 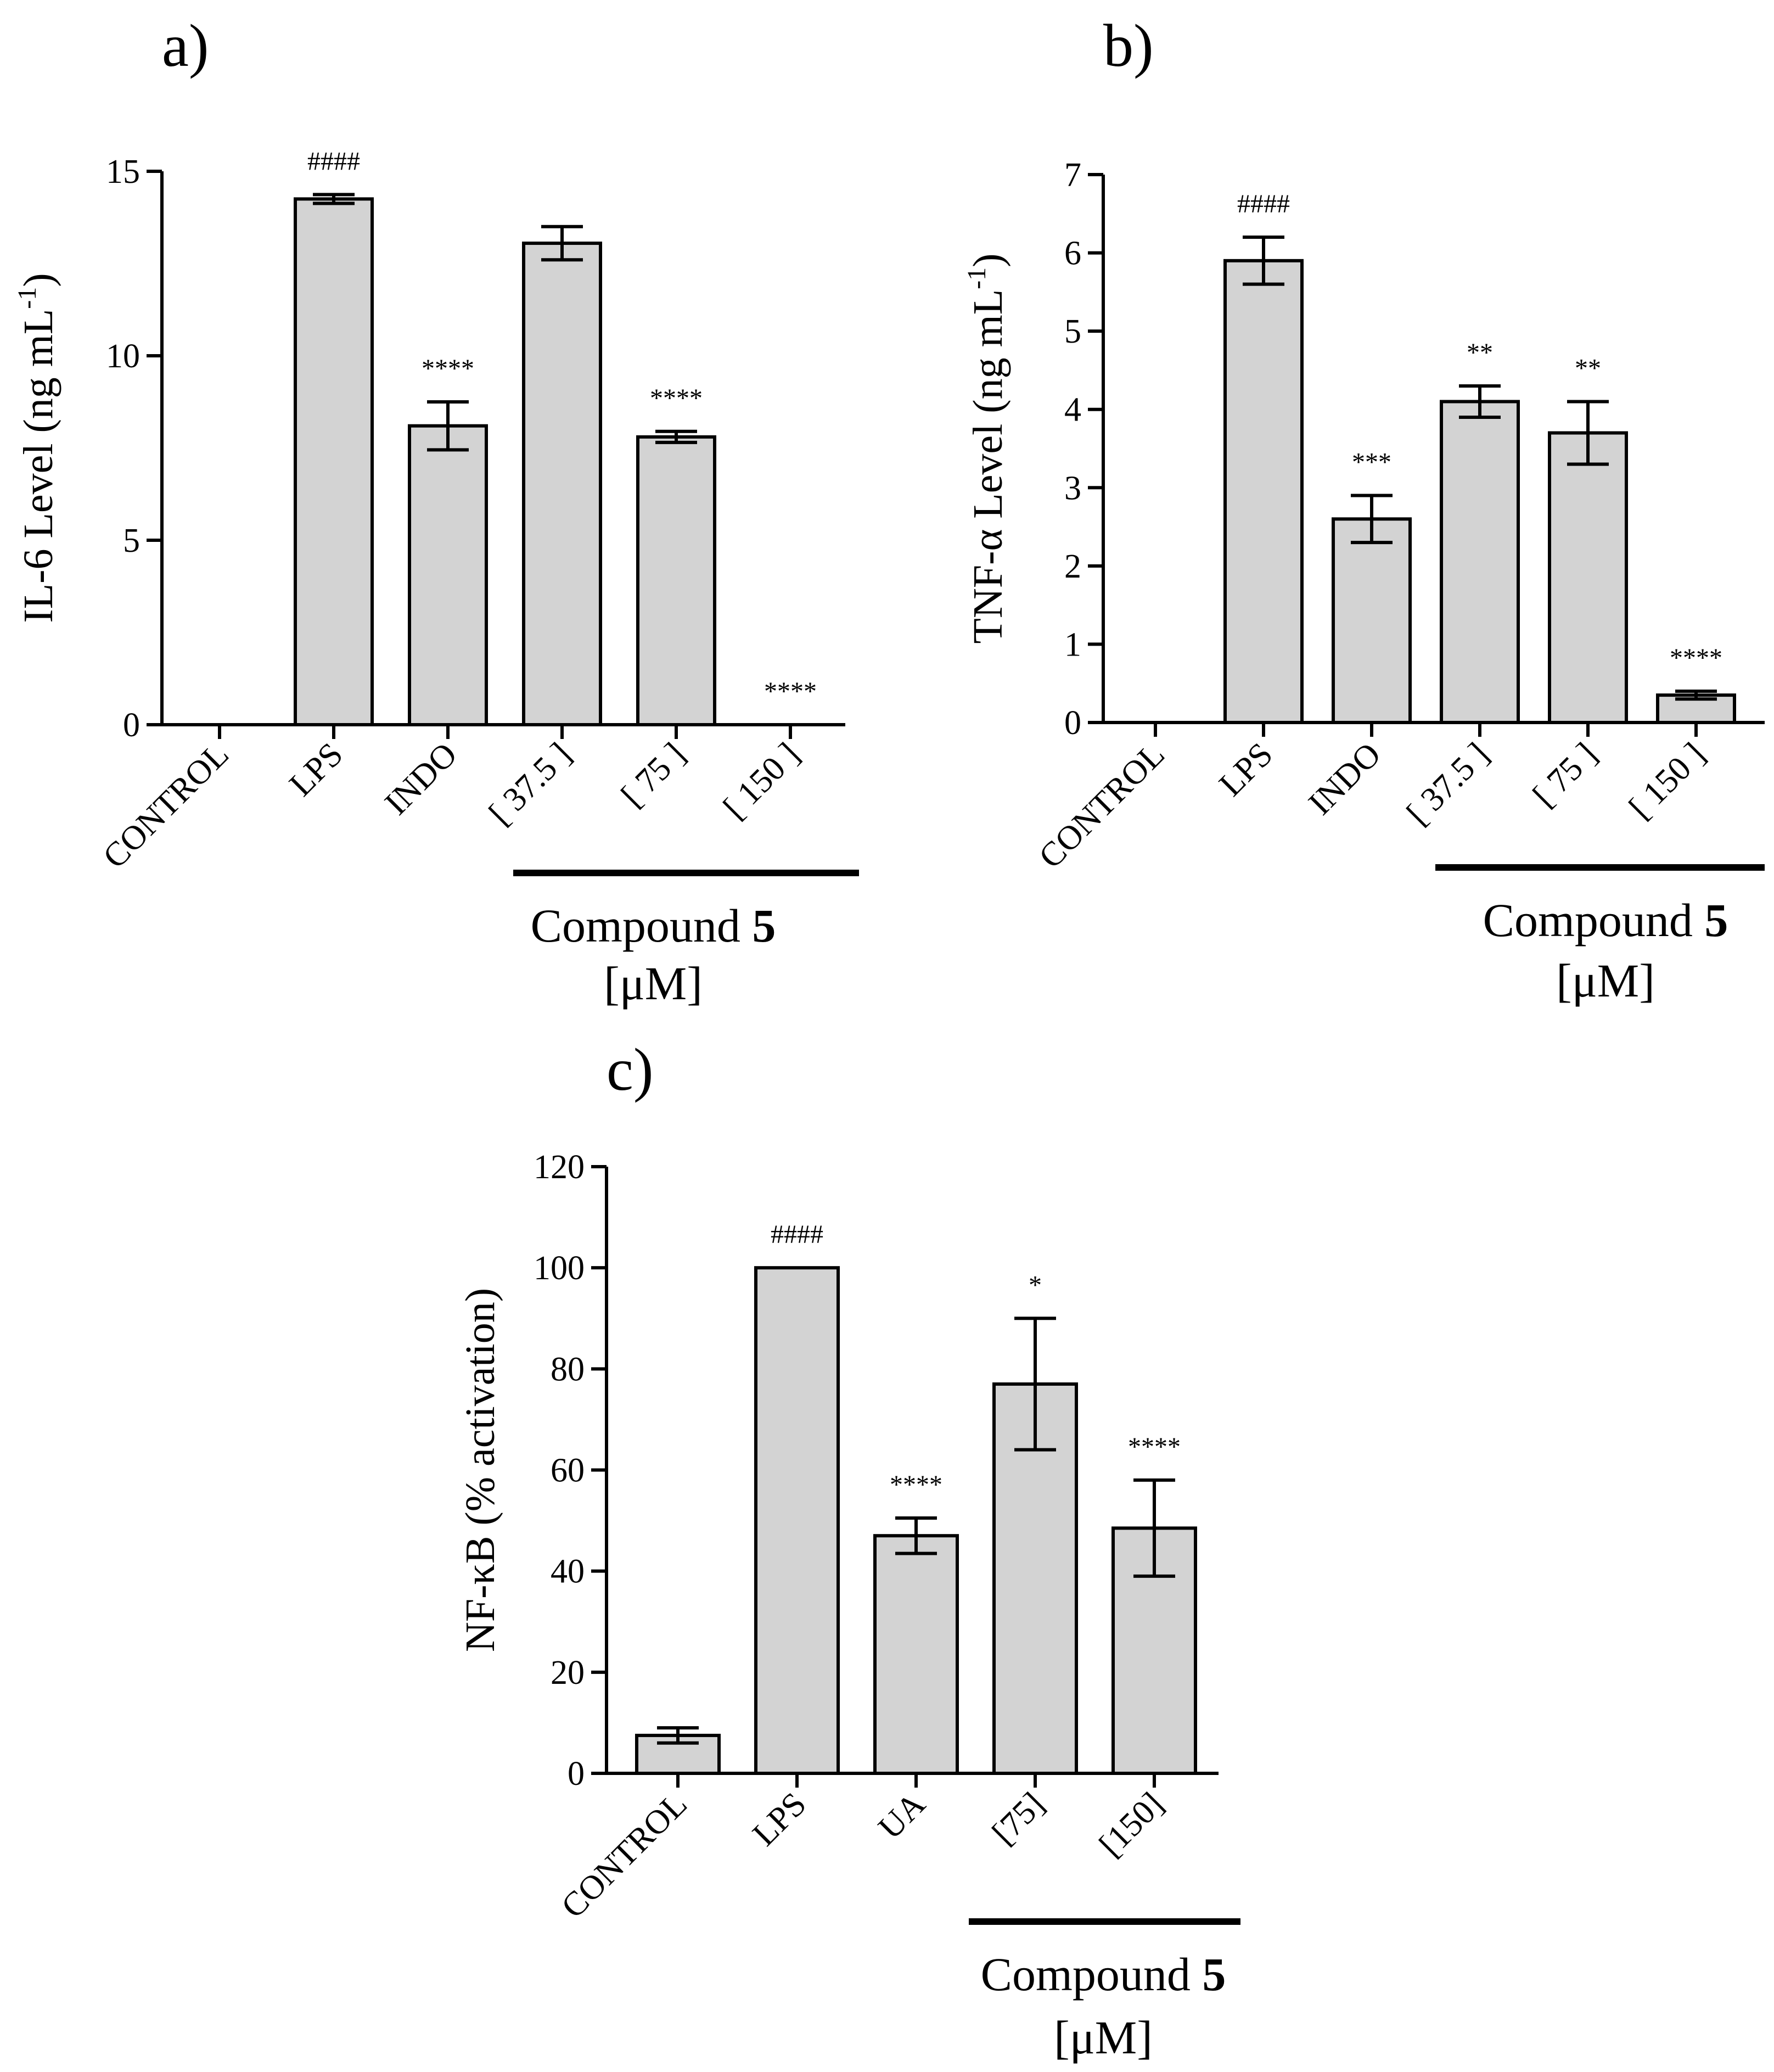 I want to click on panel-letter: a), so click(x=185, y=46).